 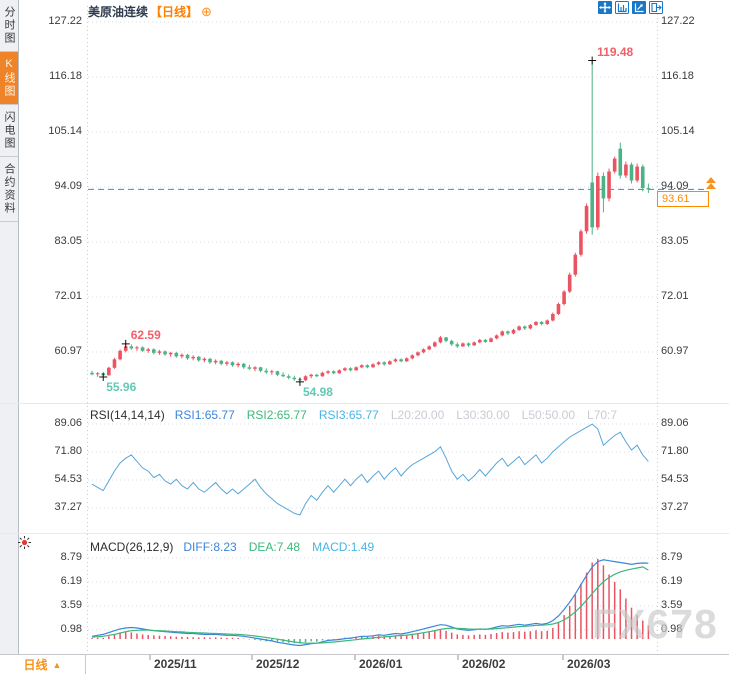 What do you see at coordinates (9, 189) in the screenshot?
I see `tab-contract-info: 合约资料` at bounding box center [9, 189].